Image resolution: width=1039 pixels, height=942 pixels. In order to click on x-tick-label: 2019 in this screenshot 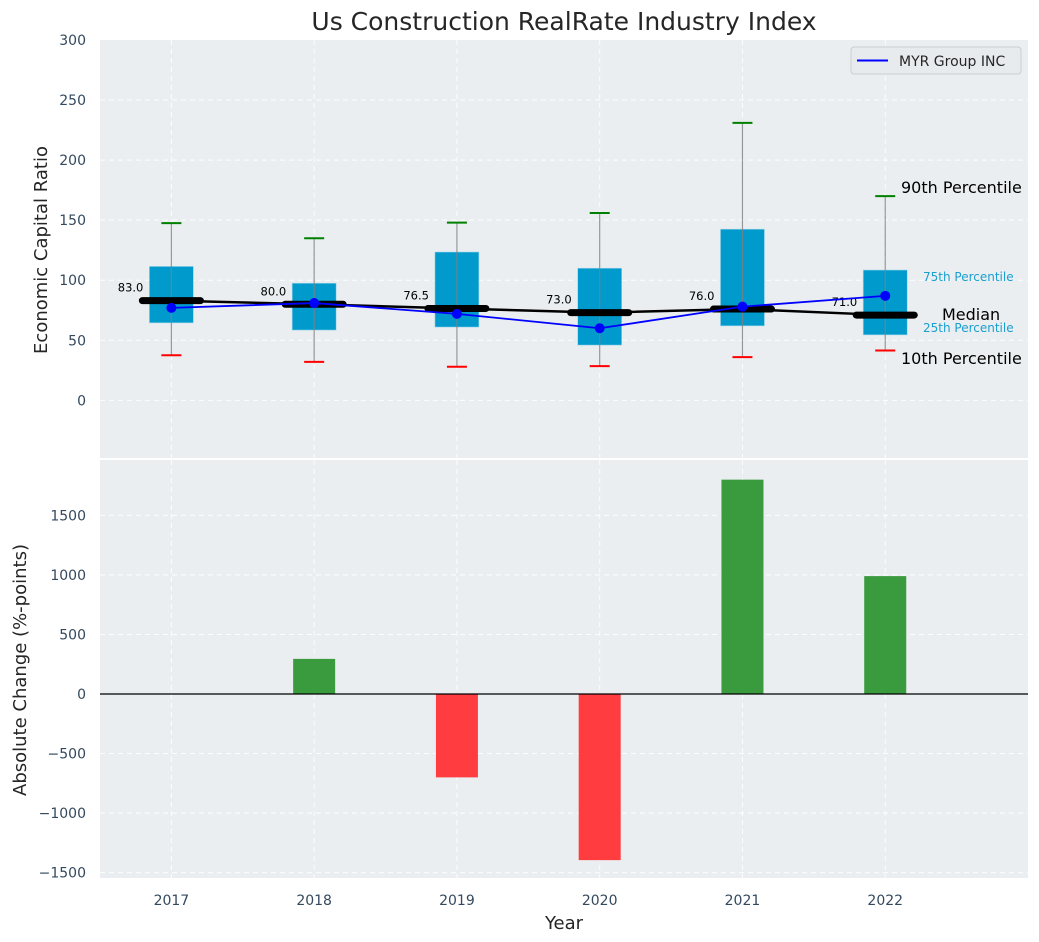, I will do `click(457, 901)`.